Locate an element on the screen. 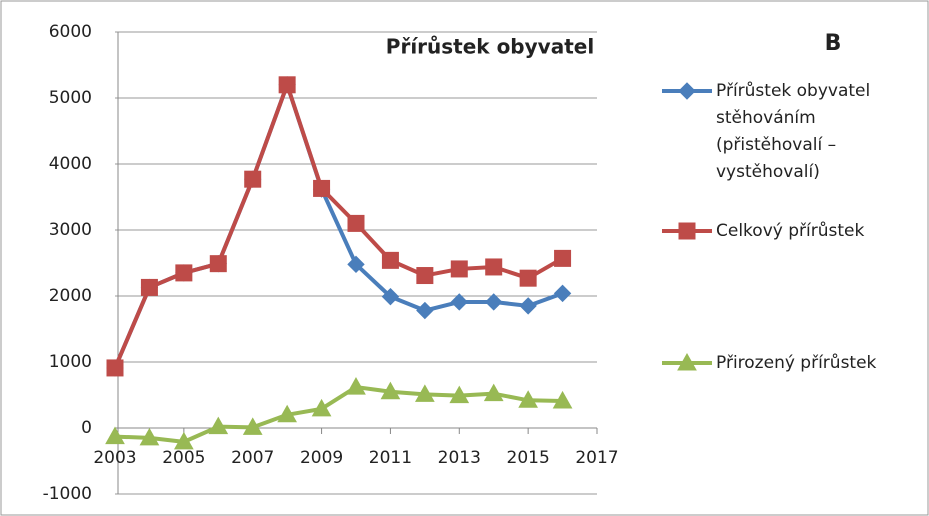 This screenshot has height=516, width=929. legend-label: Přirozený přírůstek is located at coordinates (796, 363).